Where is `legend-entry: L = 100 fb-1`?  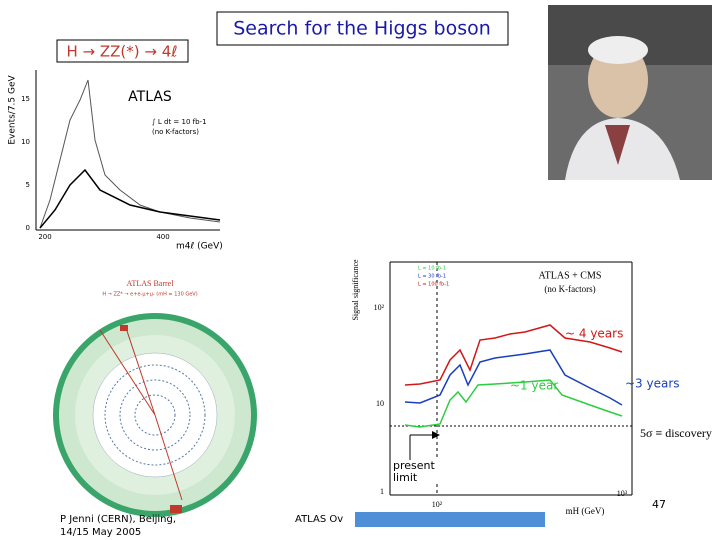
legend-entry: L = 100 fb-1 is located at coordinates (433, 285).